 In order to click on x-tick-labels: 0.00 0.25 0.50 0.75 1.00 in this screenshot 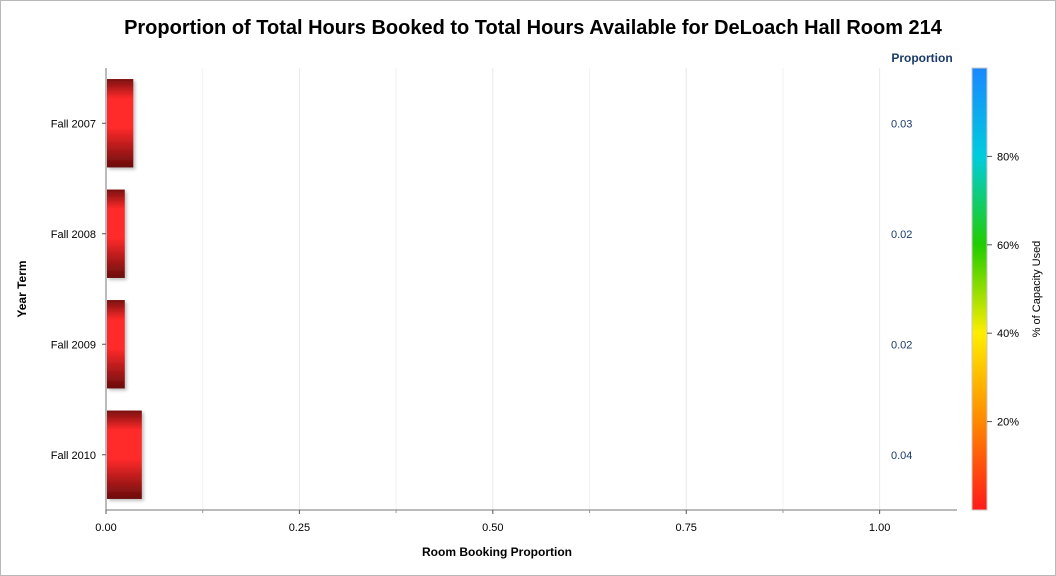, I will do `click(492, 522)`.